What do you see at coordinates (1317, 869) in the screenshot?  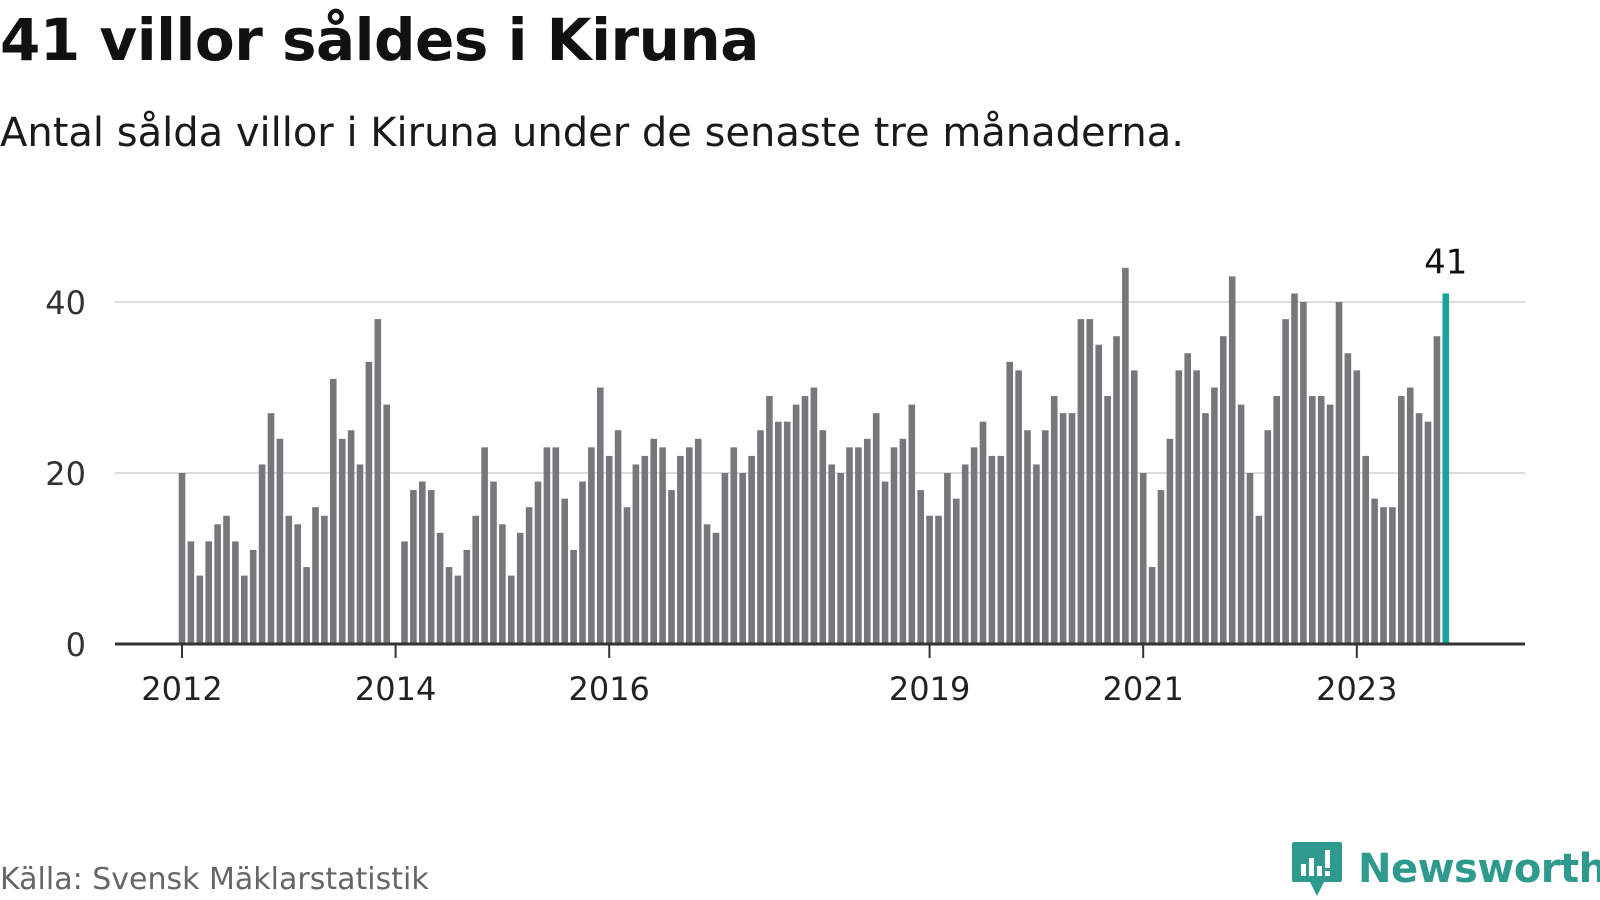 I see `newsworthy-logo-icon` at bounding box center [1317, 869].